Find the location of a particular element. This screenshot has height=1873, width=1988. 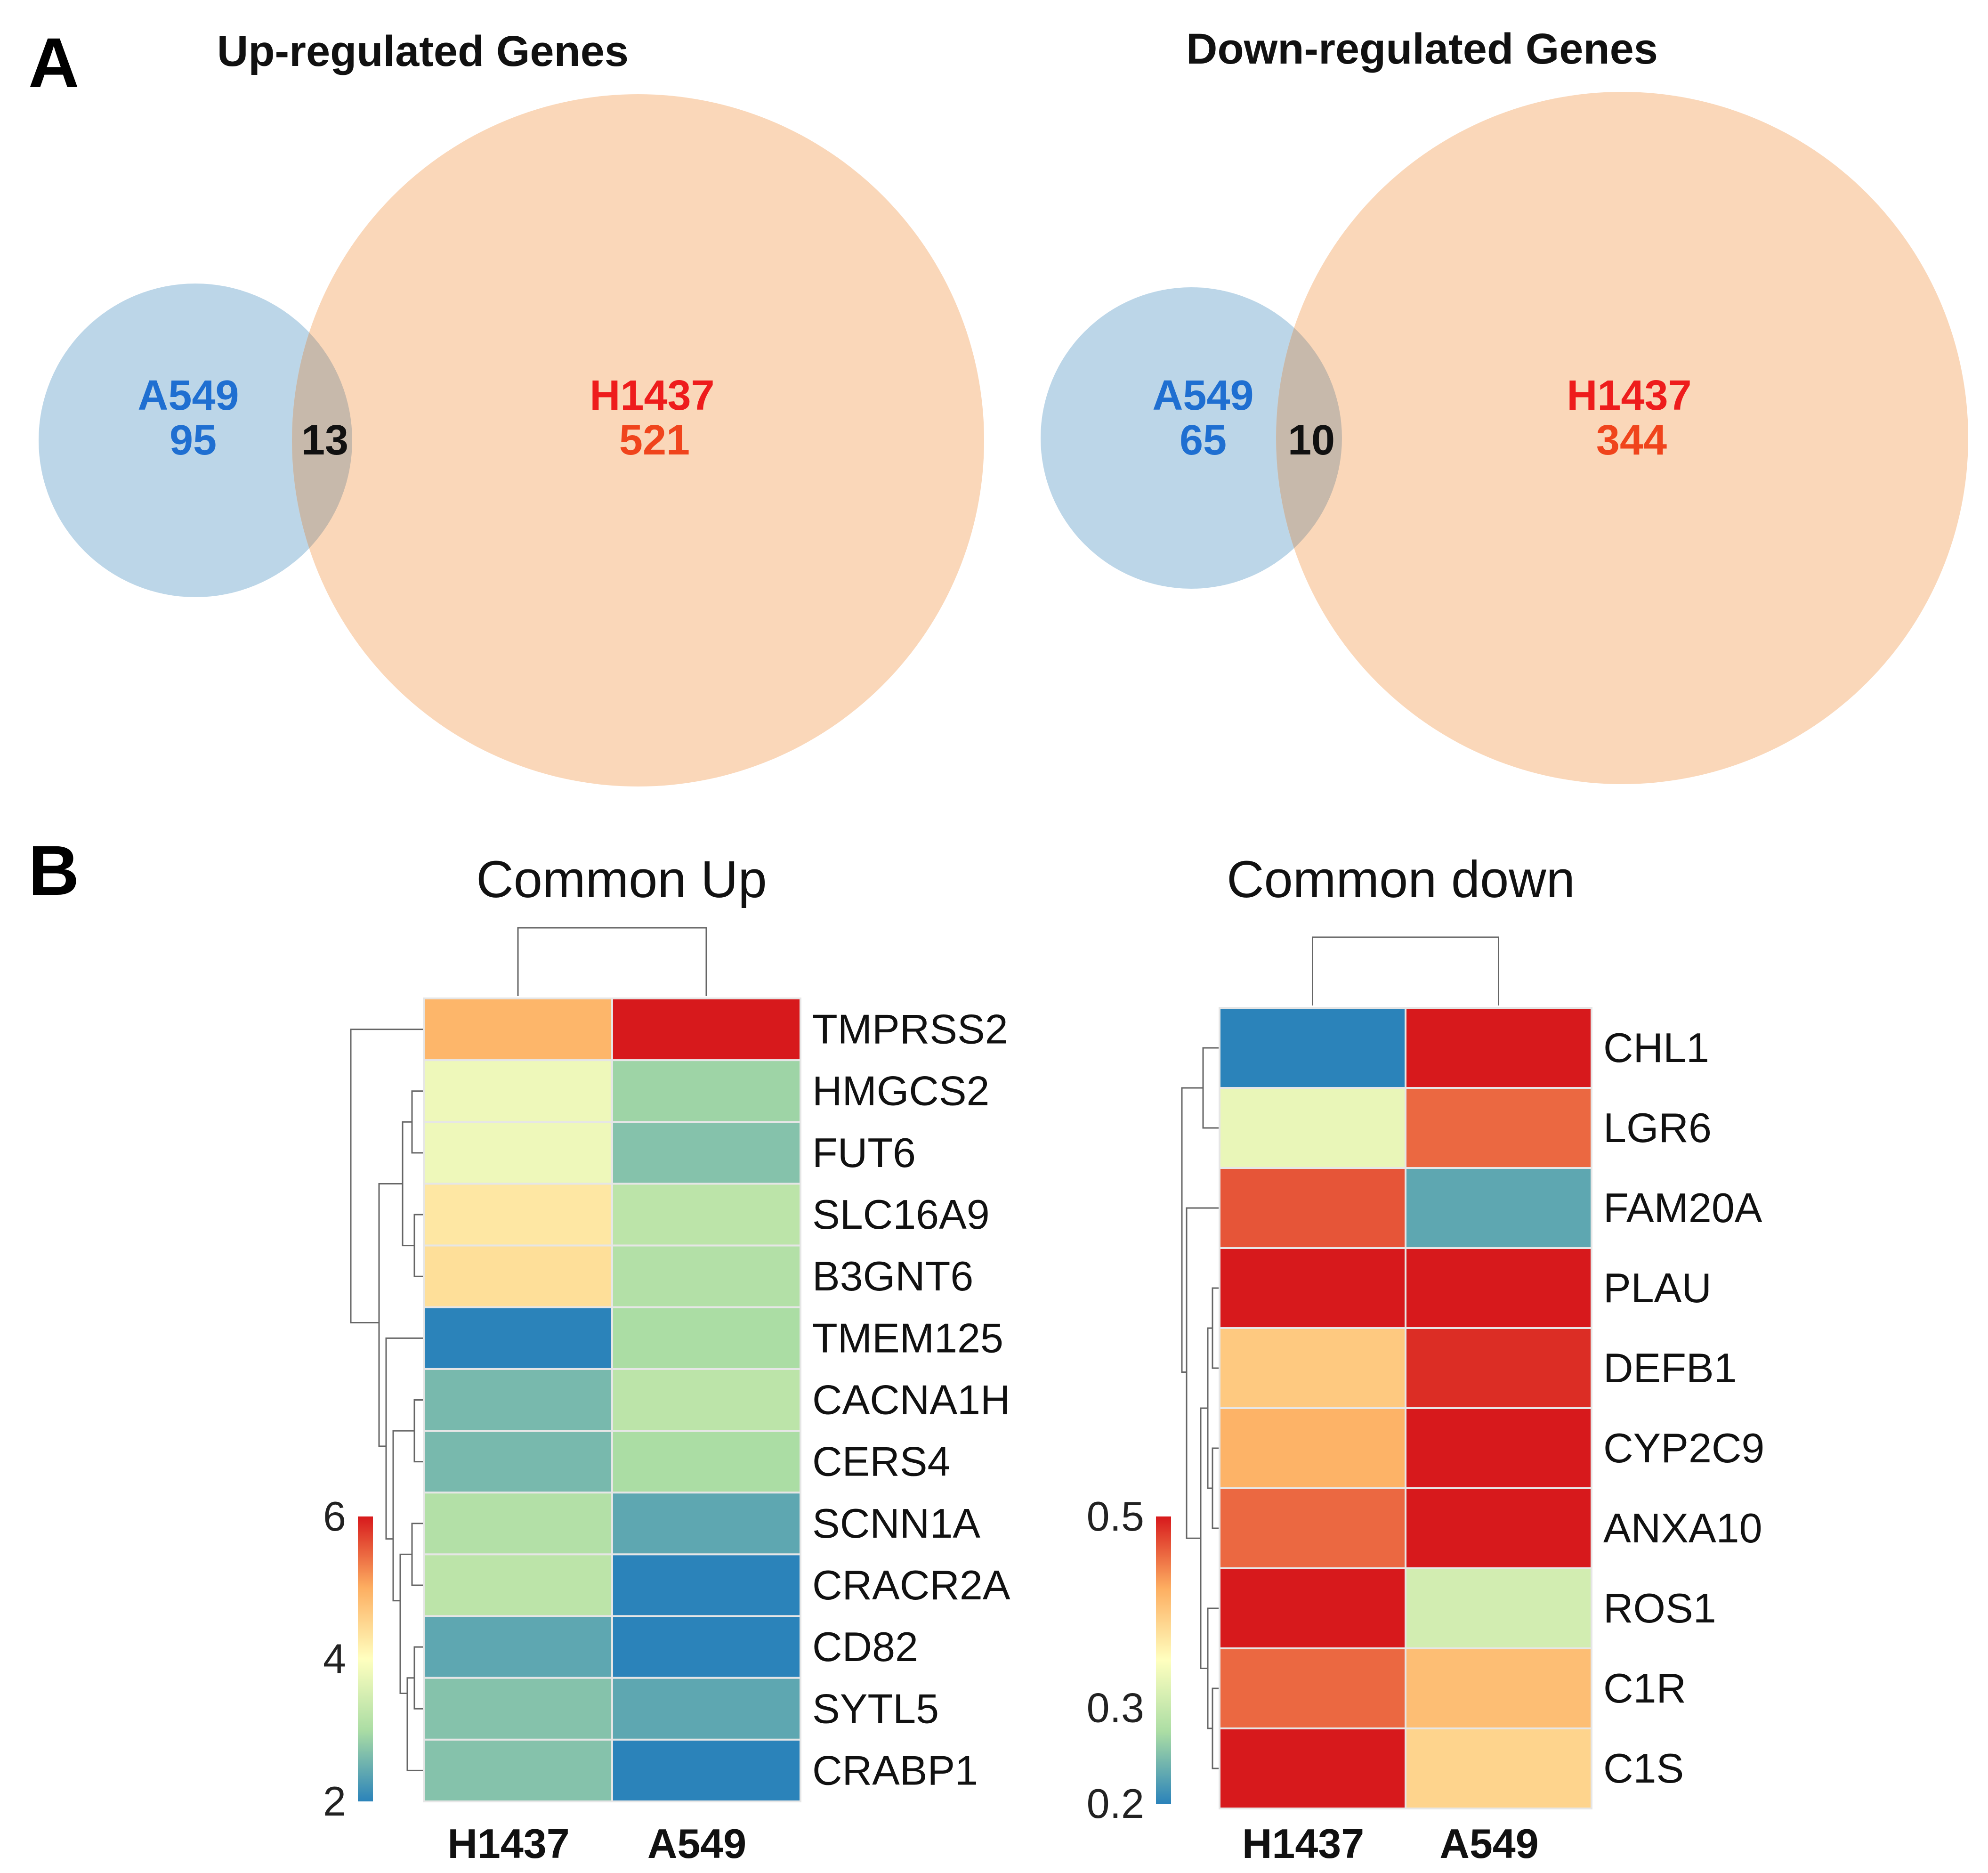

heatmap-down-cells is located at coordinates (1405, 1408).